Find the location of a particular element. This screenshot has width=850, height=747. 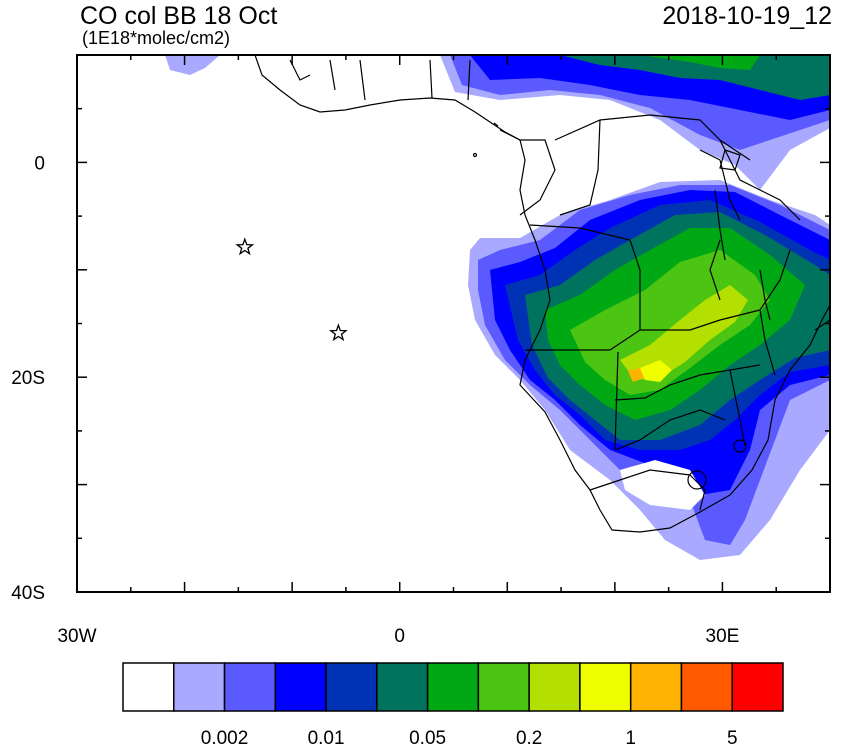

bioko-island is located at coordinates (496, 124).